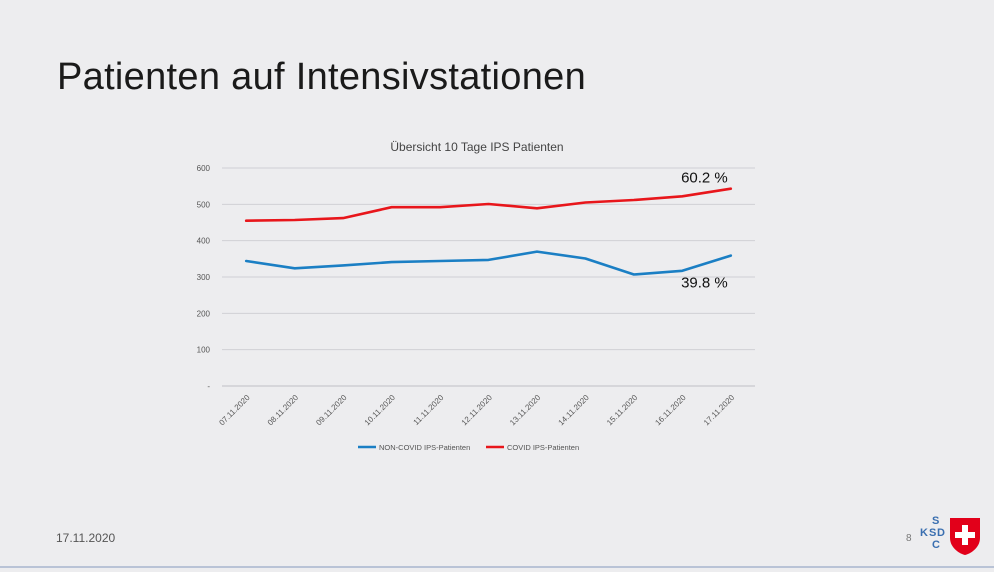  I want to click on x-tick-label: 17.11.2020, so click(719, 410).